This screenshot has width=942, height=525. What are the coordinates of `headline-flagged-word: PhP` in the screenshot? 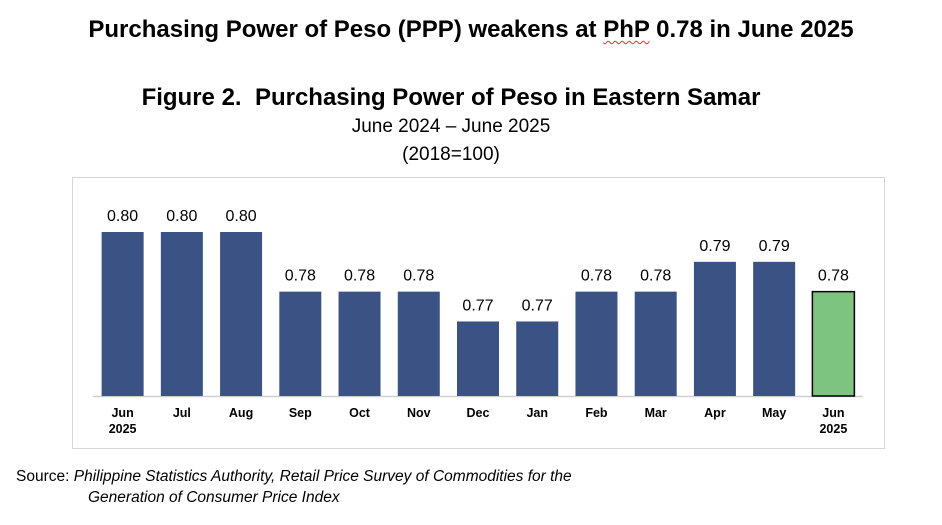 It's located at (626, 29).